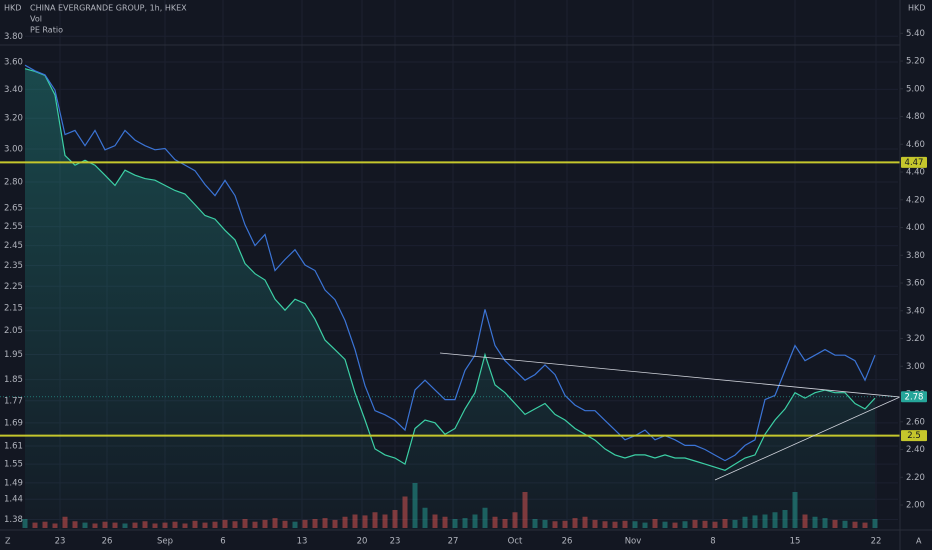 The image size is (932, 550). Describe the element at coordinates (13, 380) in the screenshot. I see `y-tick-label: 1.85` at that location.